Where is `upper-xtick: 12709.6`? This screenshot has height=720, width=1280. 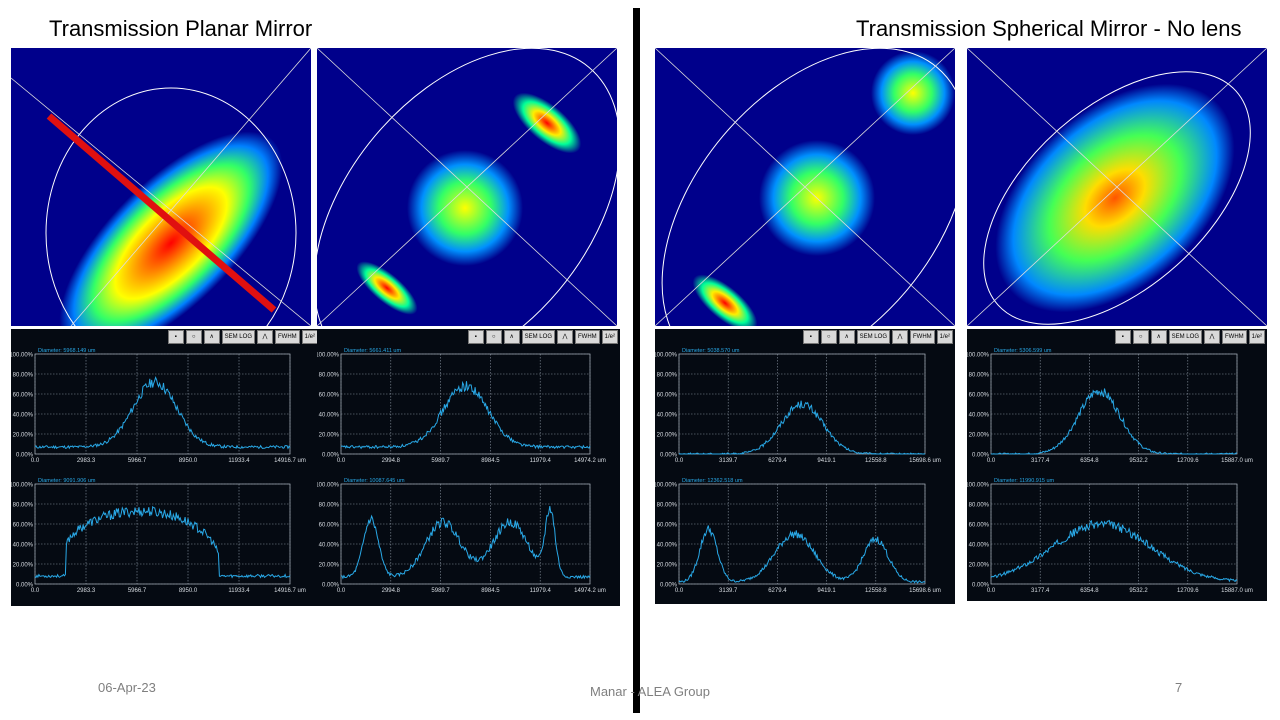
upper-xtick: 12709.6 is located at coordinates (1188, 461).